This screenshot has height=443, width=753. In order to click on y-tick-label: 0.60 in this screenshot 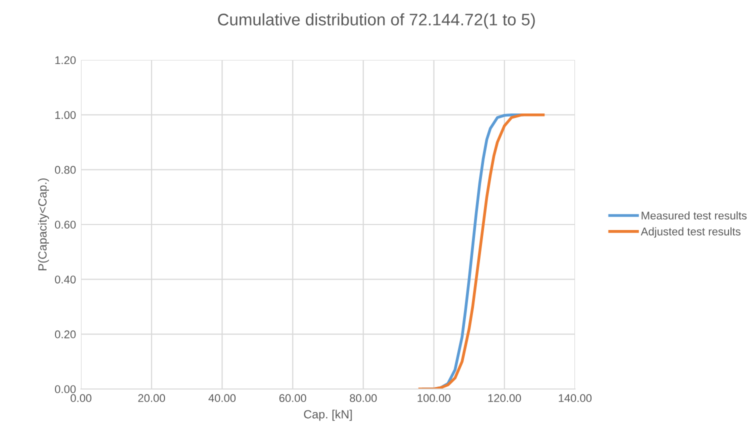, I will do `click(65, 224)`.